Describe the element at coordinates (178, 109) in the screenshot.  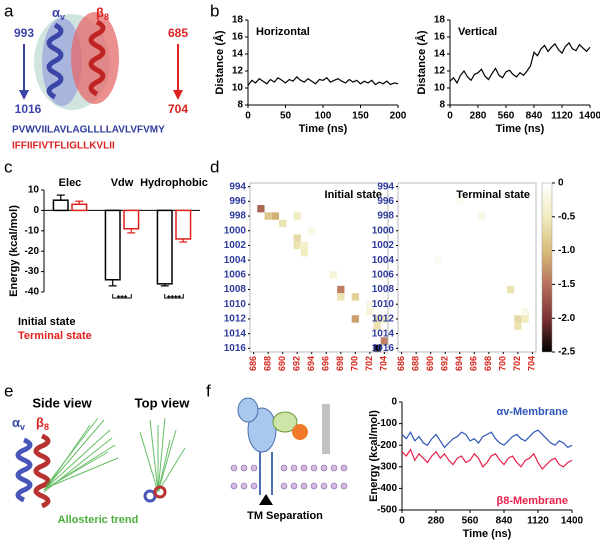
I see `residue-label: 704` at that location.